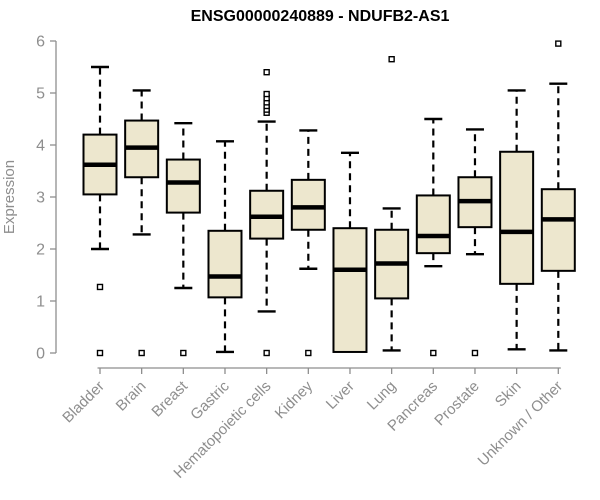  I want to click on box-group-pancreas, so click(433, 237).